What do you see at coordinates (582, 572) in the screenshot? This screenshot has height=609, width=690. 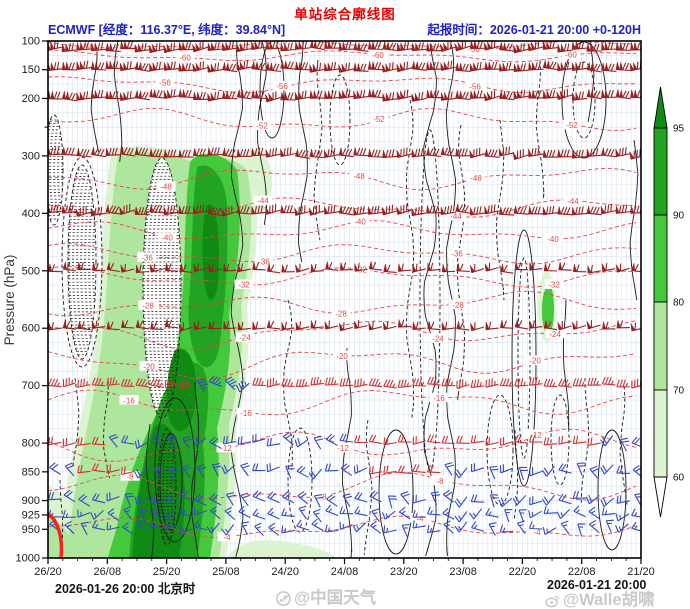 I see `x-tick-label: 22/08` at bounding box center [582, 572].